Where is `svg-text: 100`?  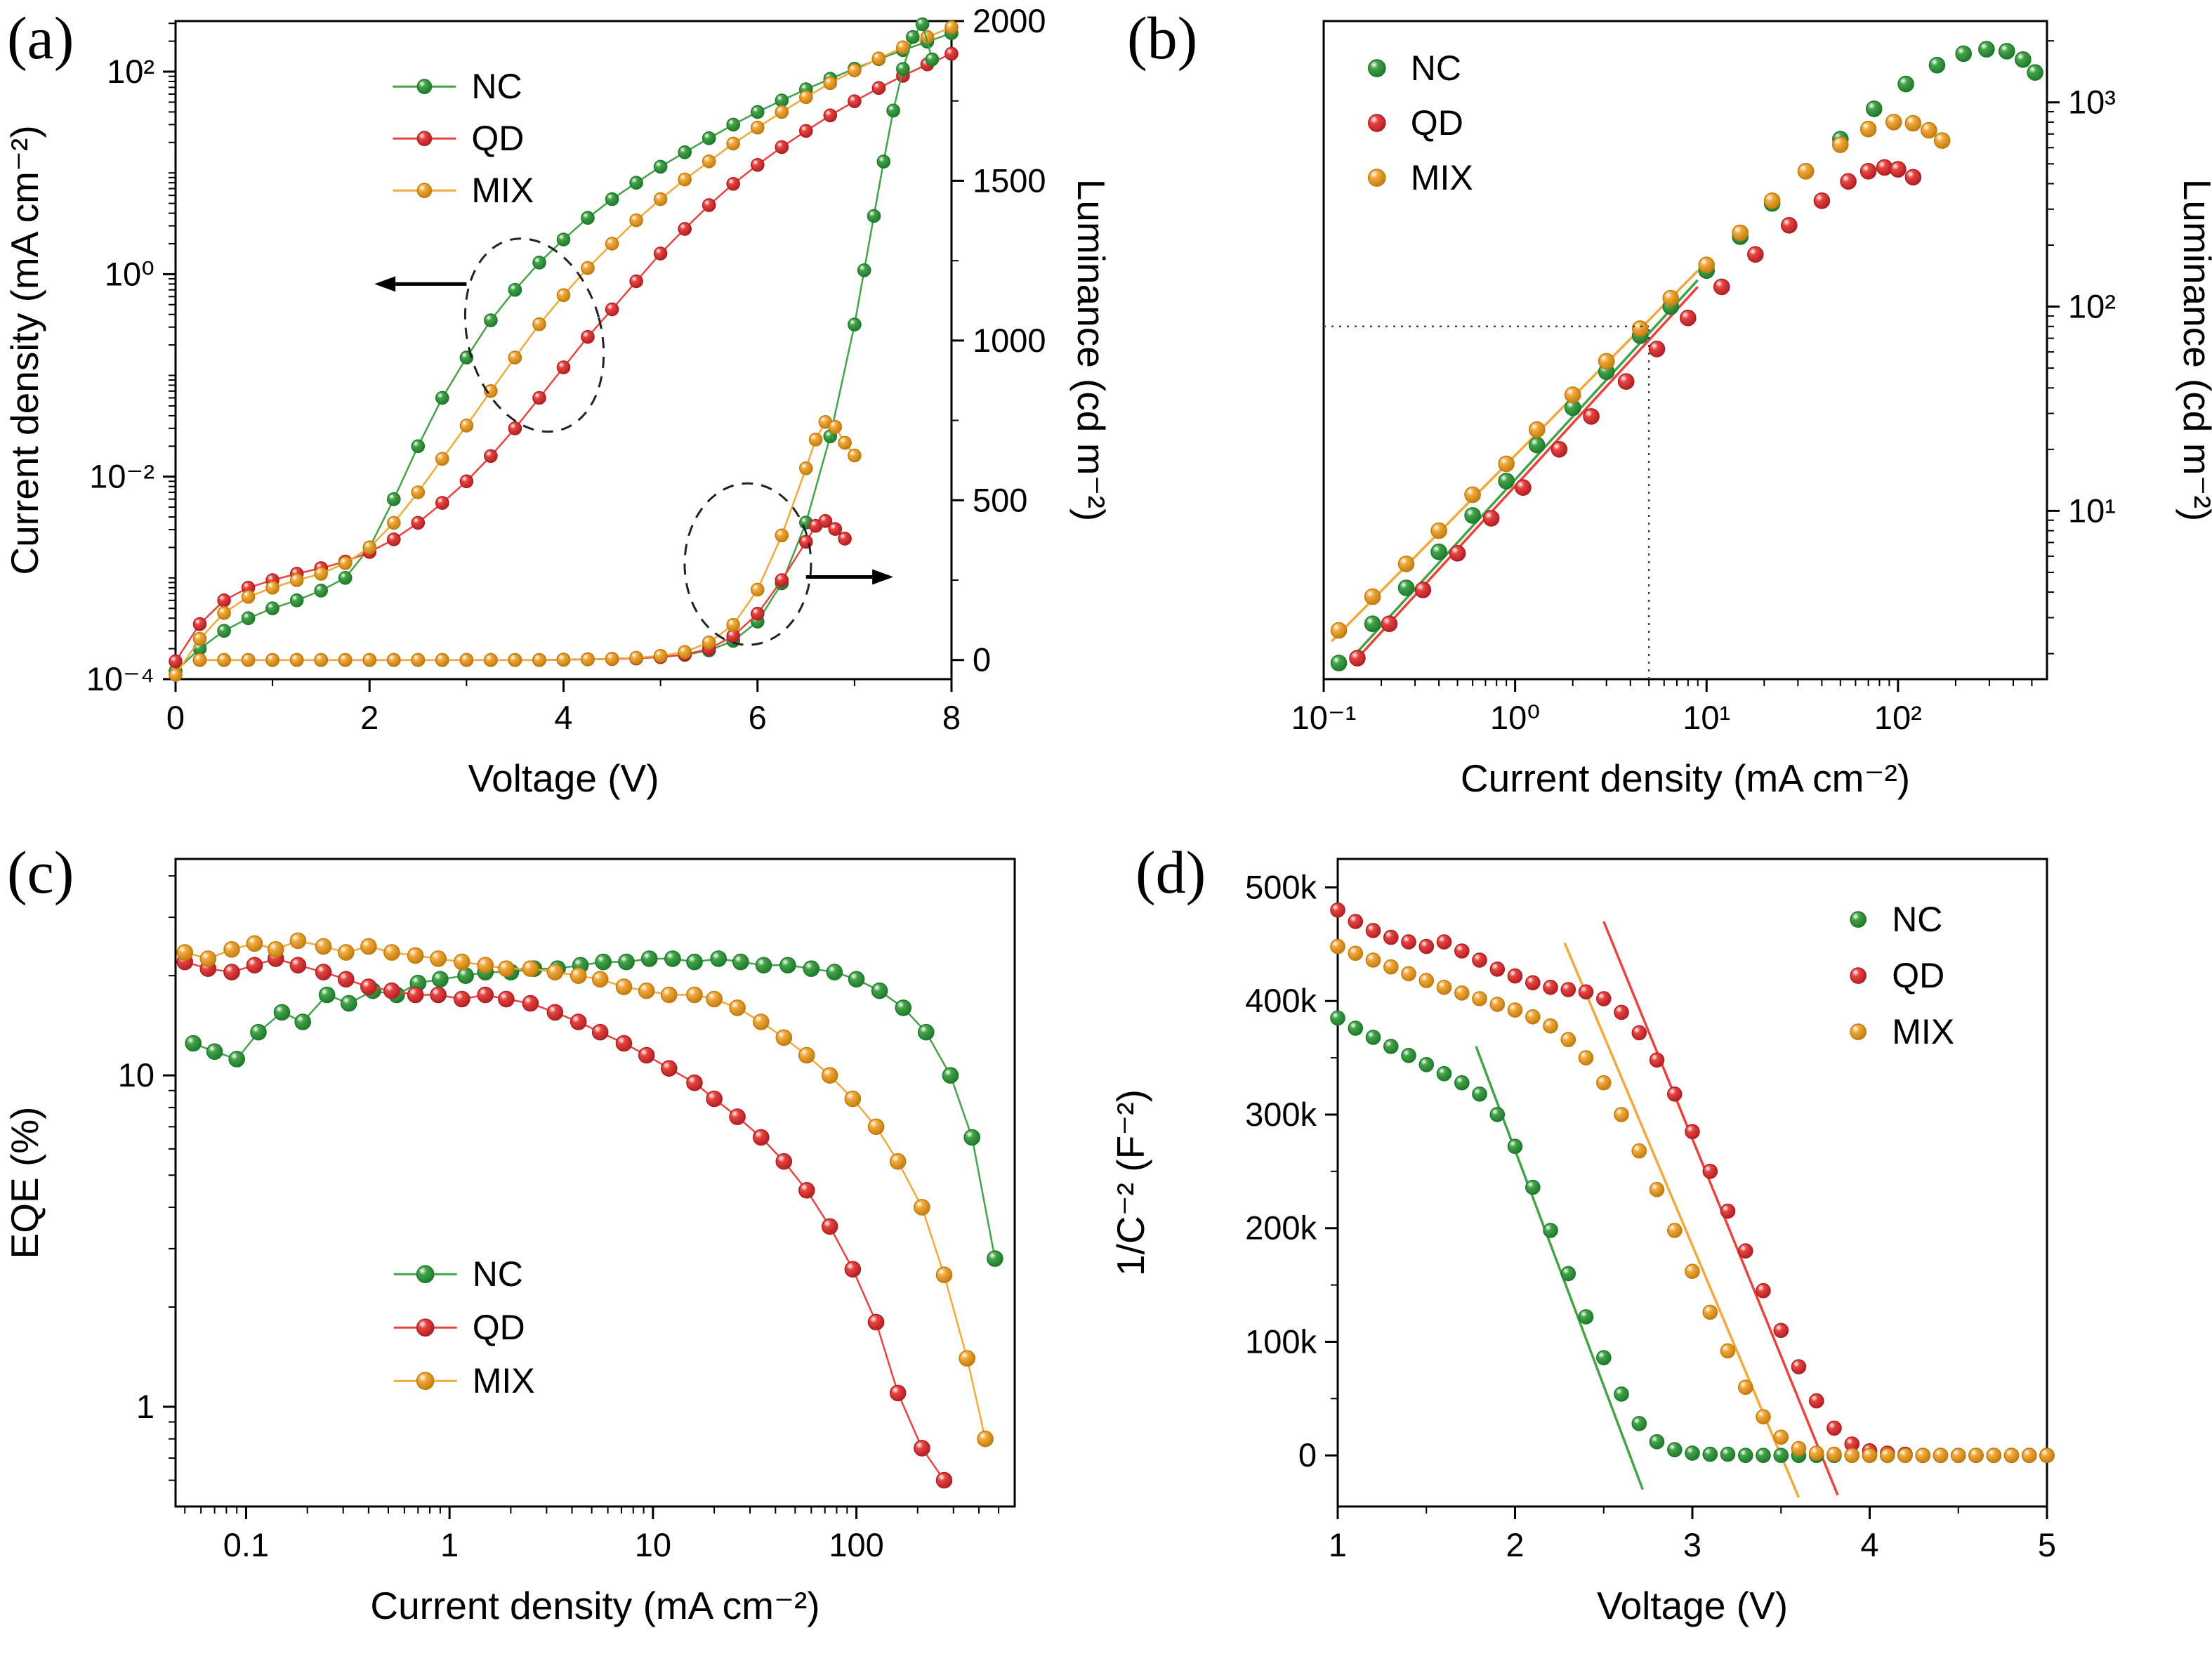
svg-text: 100 is located at coordinates (856, 1544).